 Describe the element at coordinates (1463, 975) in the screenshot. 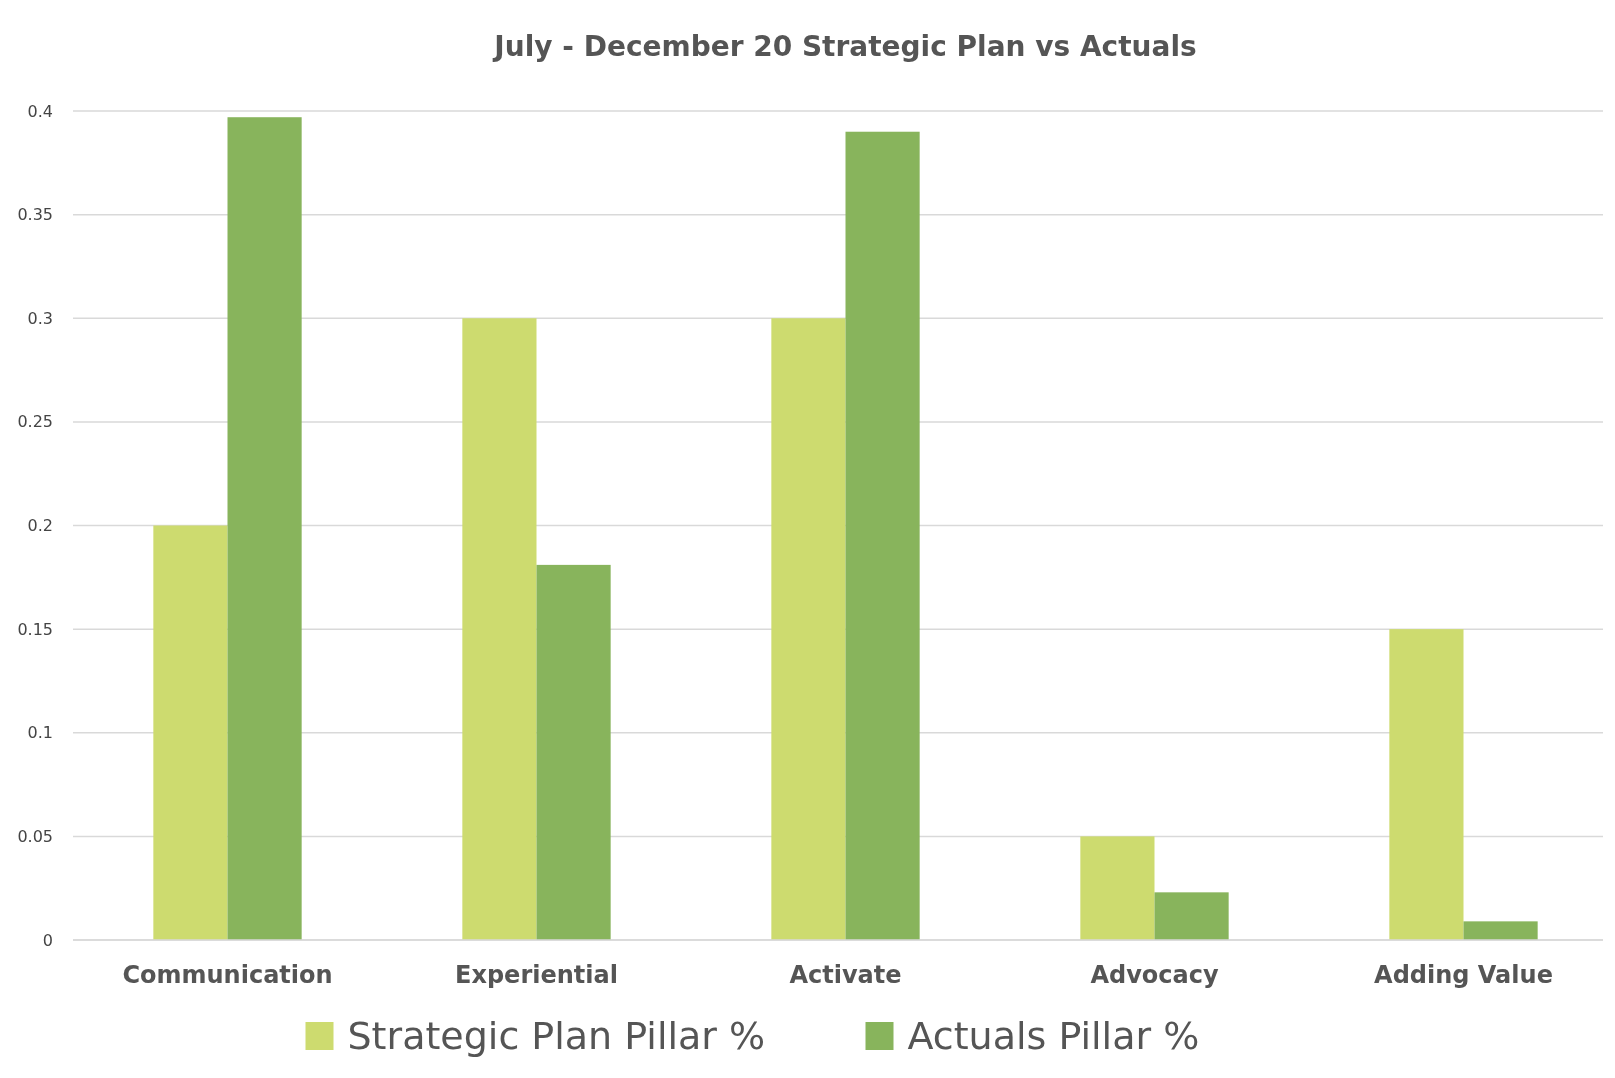

I see `x-tick-label: Adding Value` at that location.